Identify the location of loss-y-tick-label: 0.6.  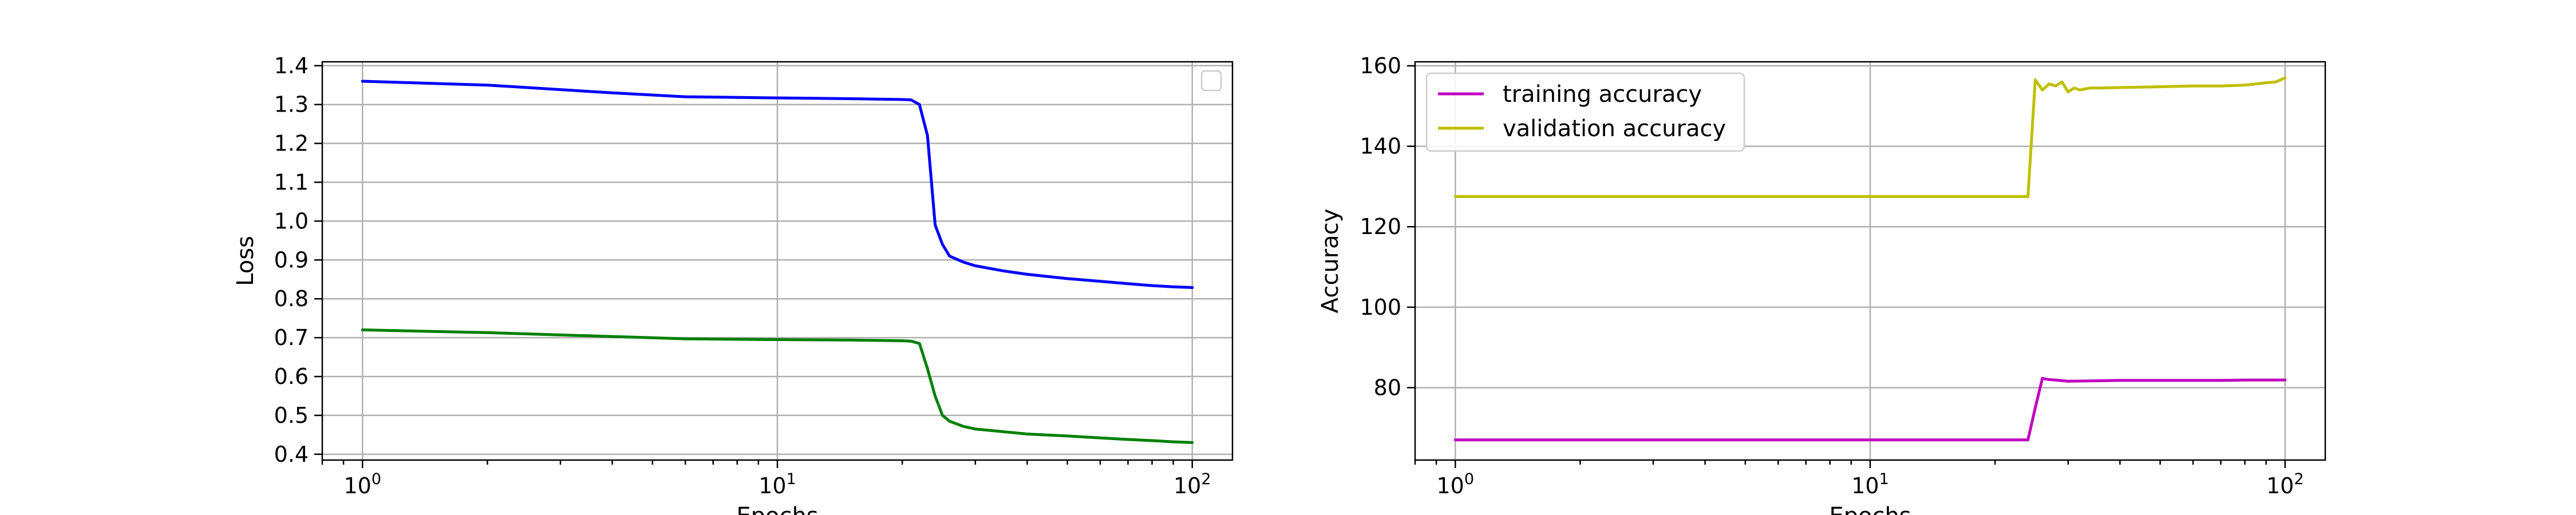
(291, 376).